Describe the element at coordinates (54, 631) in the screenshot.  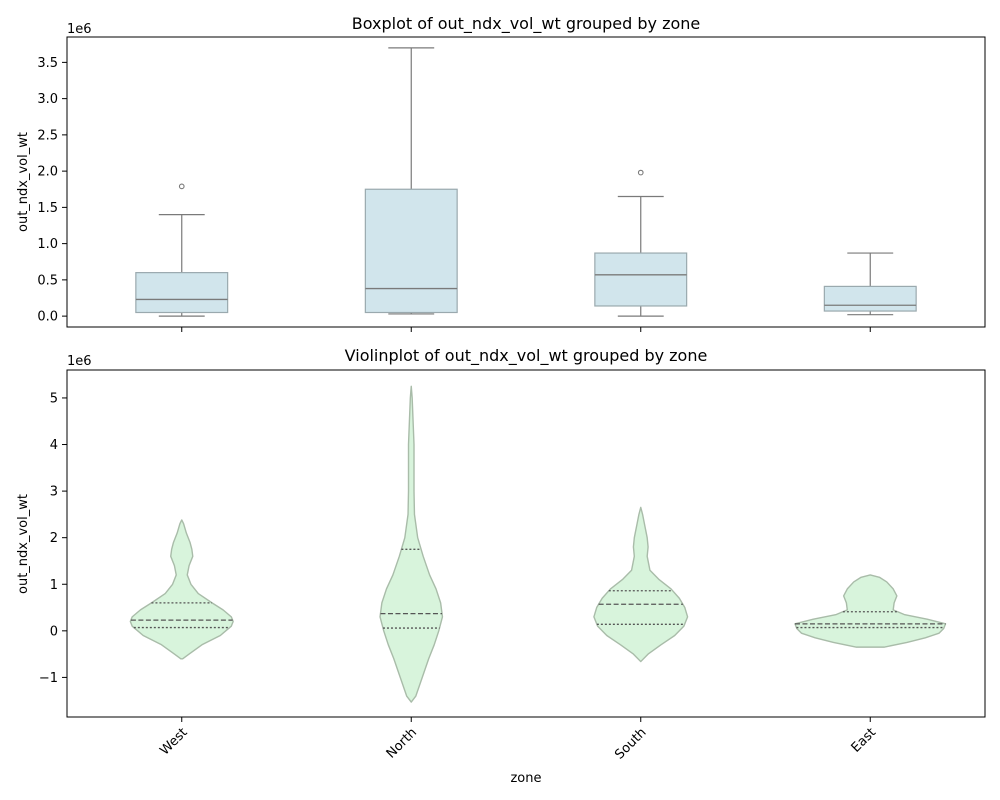
I see `violinplot-y-tick-label: 0` at that location.